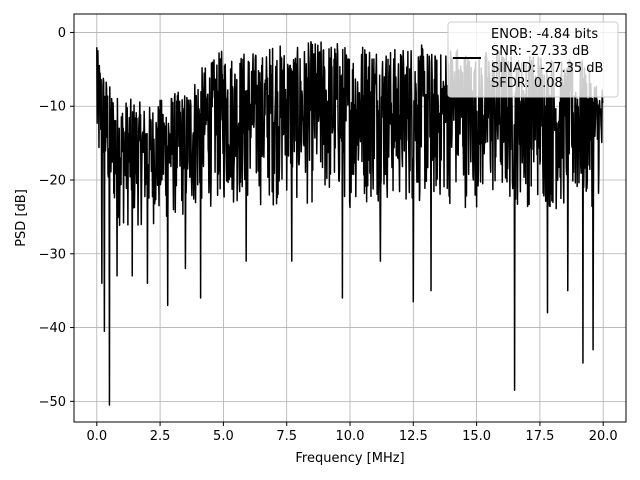 This screenshot has height=480, width=640. Describe the element at coordinates (160, 436) in the screenshot. I see `x-tick-label: 2.5` at that location.